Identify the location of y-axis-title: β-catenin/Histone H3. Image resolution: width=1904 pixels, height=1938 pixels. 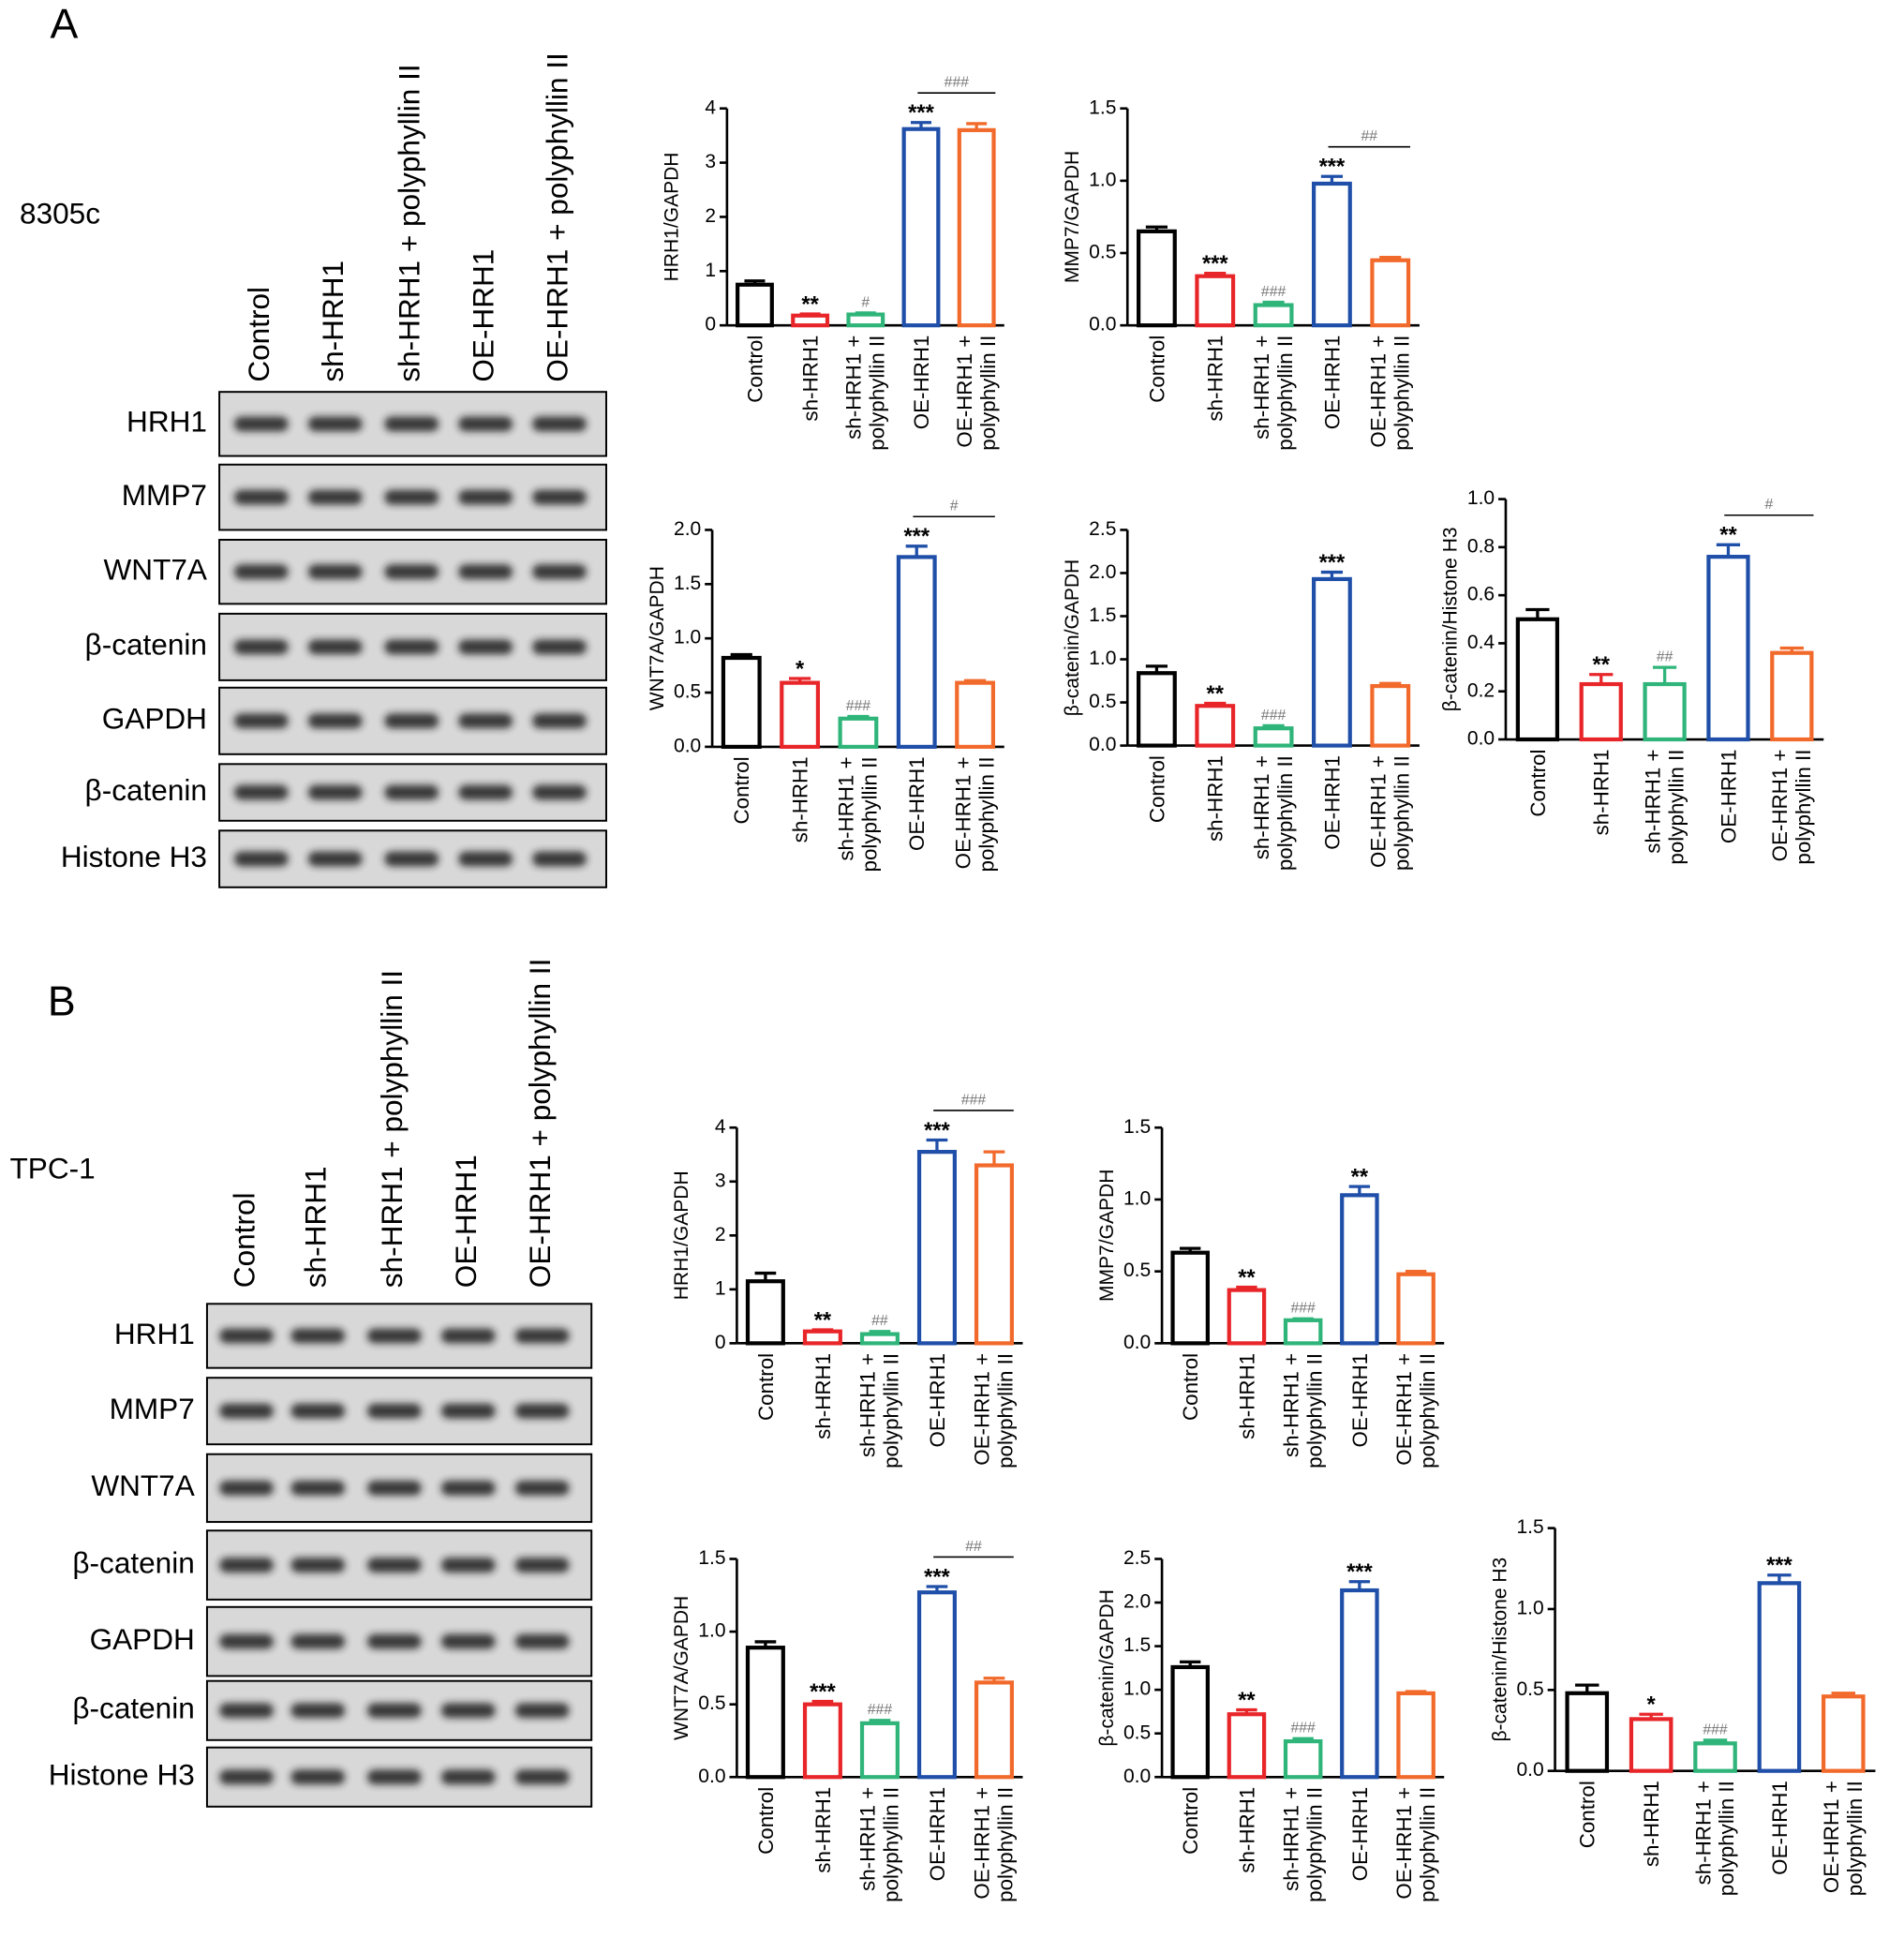
(1499, 1650).